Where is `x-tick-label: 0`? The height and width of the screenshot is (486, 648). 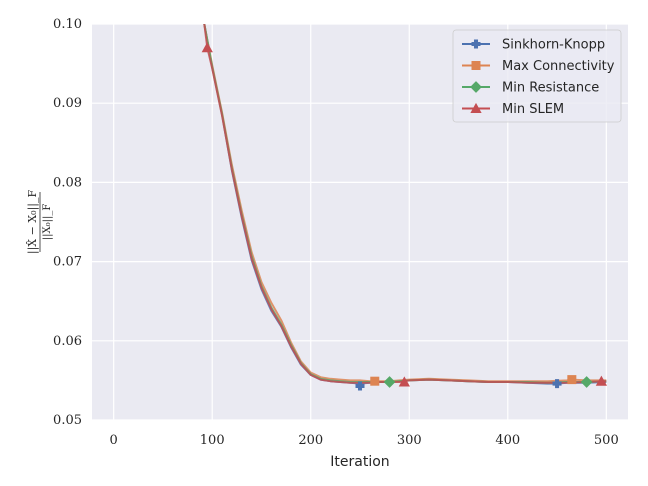 x-tick-label: 0 is located at coordinates (114, 440).